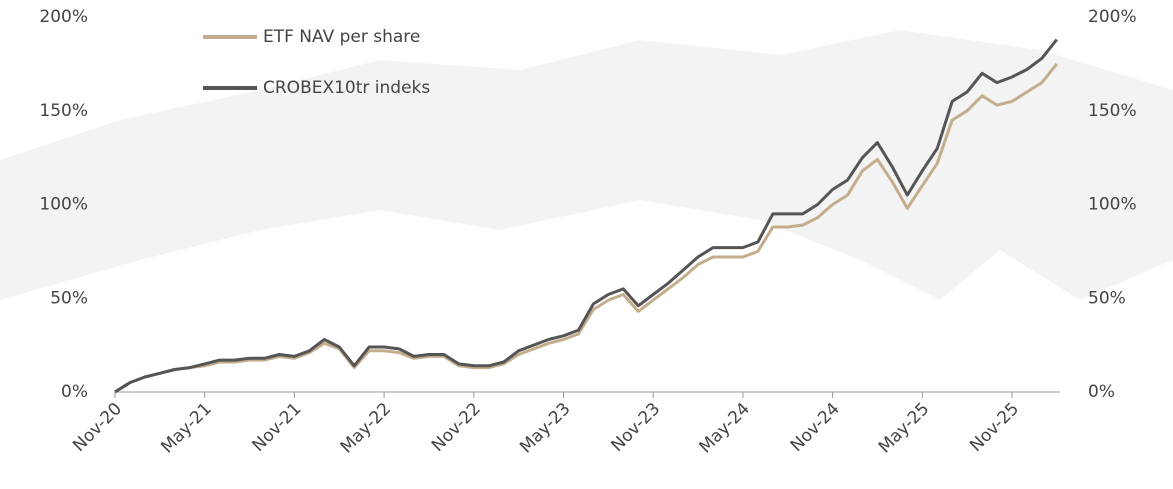 This screenshot has width=1173, height=489. I want to click on y-tick-label: 100%, so click(63, 205).